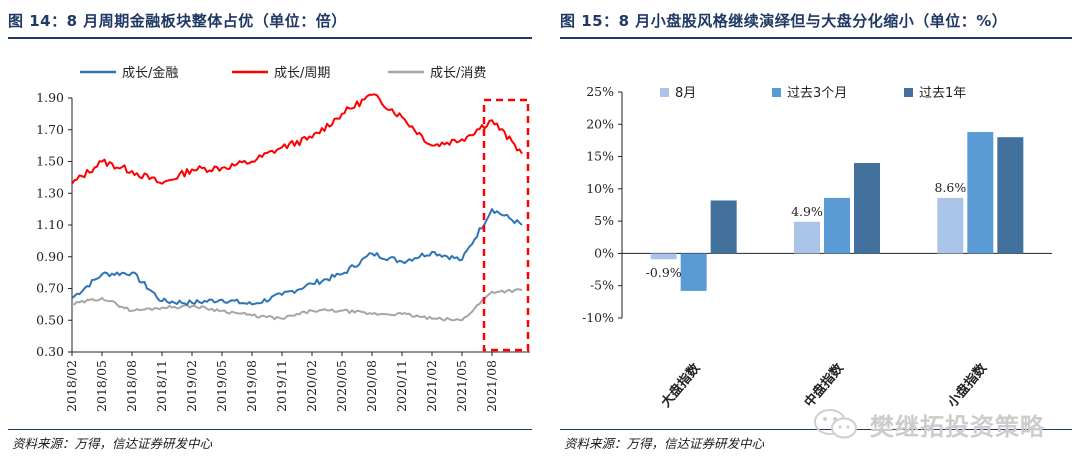 The height and width of the screenshot is (470, 1080). Describe the element at coordinates (101, 386) in the screenshot. I see `x-tick-label: 2018/05` at that location.